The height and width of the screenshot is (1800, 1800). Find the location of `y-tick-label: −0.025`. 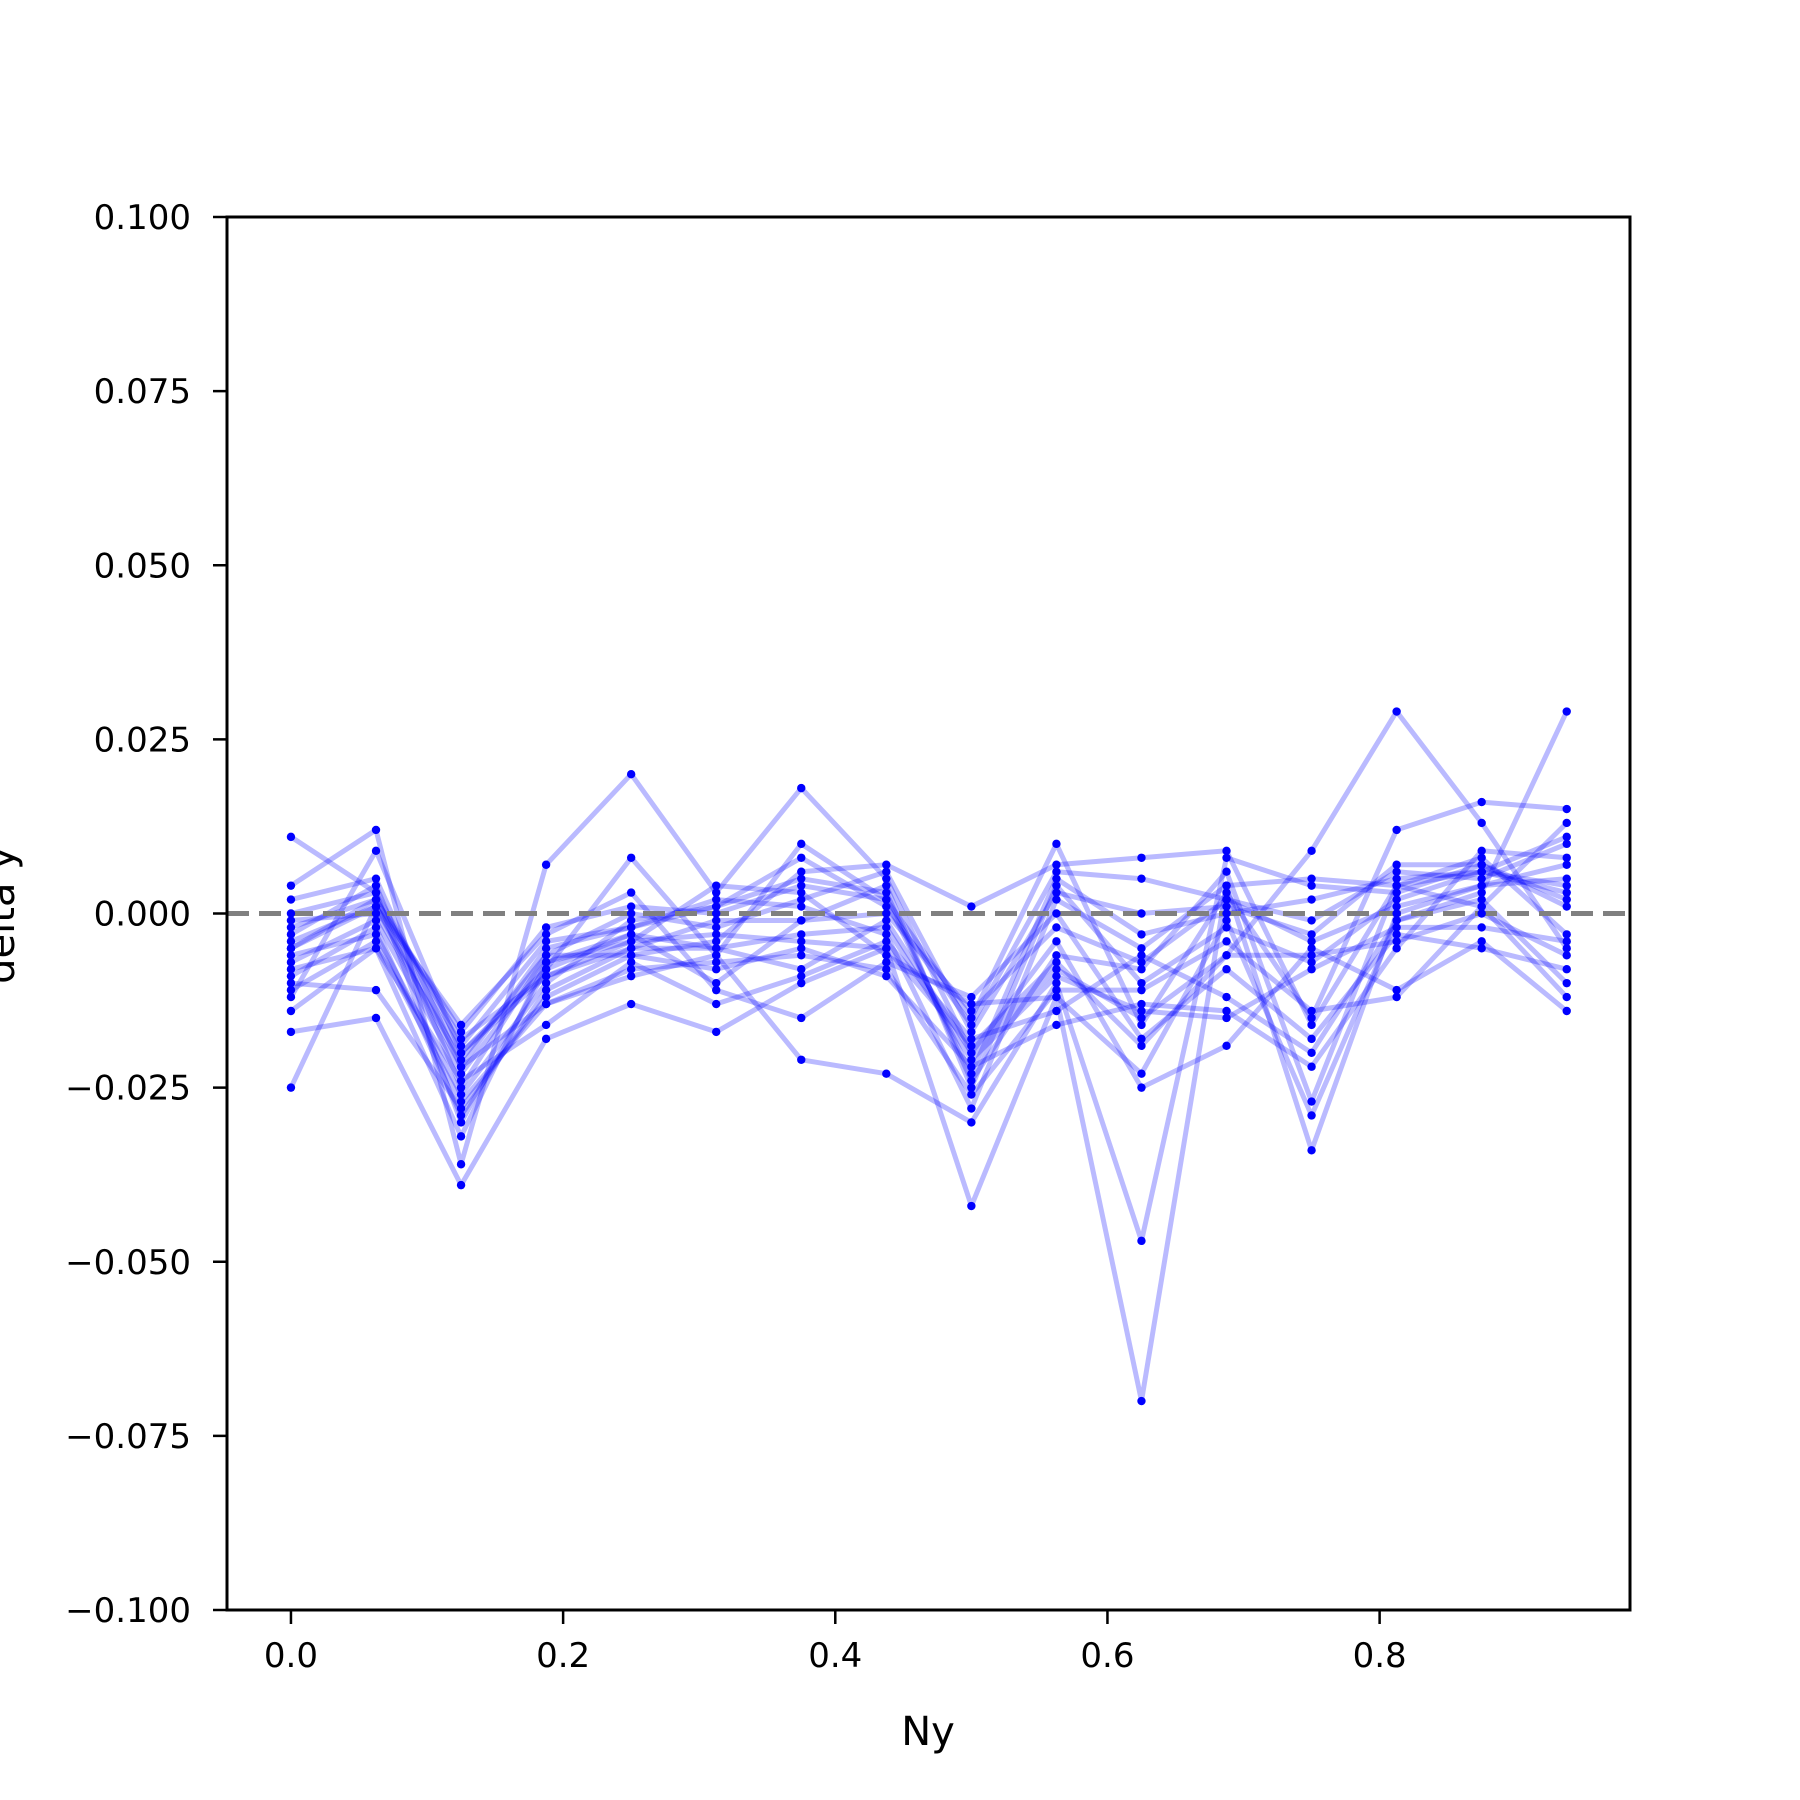

y-tick-label: −0.025 is located at coordinates (128, 1089).